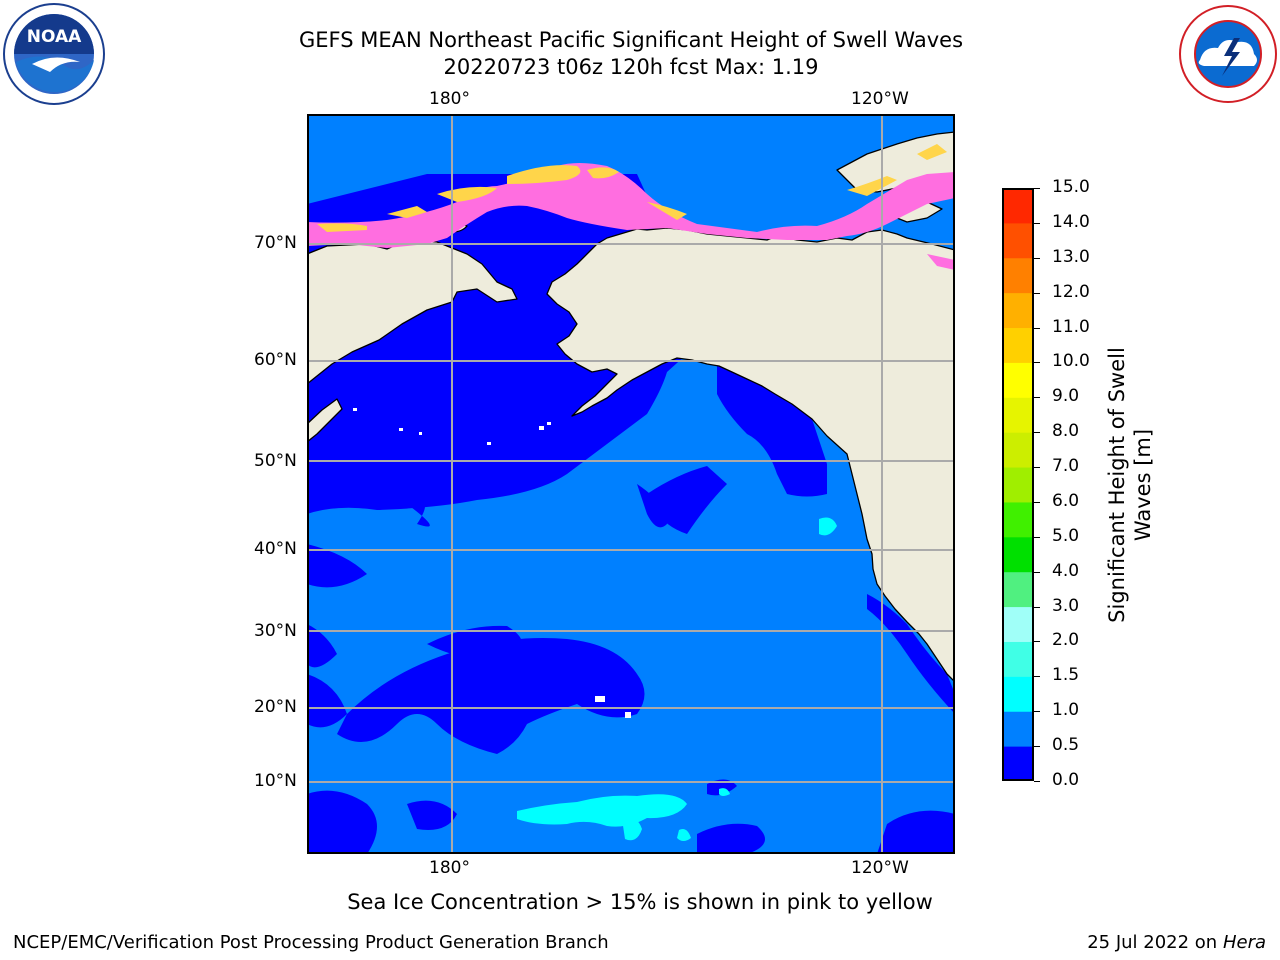 Image resolution: width=1280 pixels, height=960 pixels. What do you see at coordinates (1244, 942) in the screenshot?
I see `machine-name: Hera` at bounding box center [1244, 942].